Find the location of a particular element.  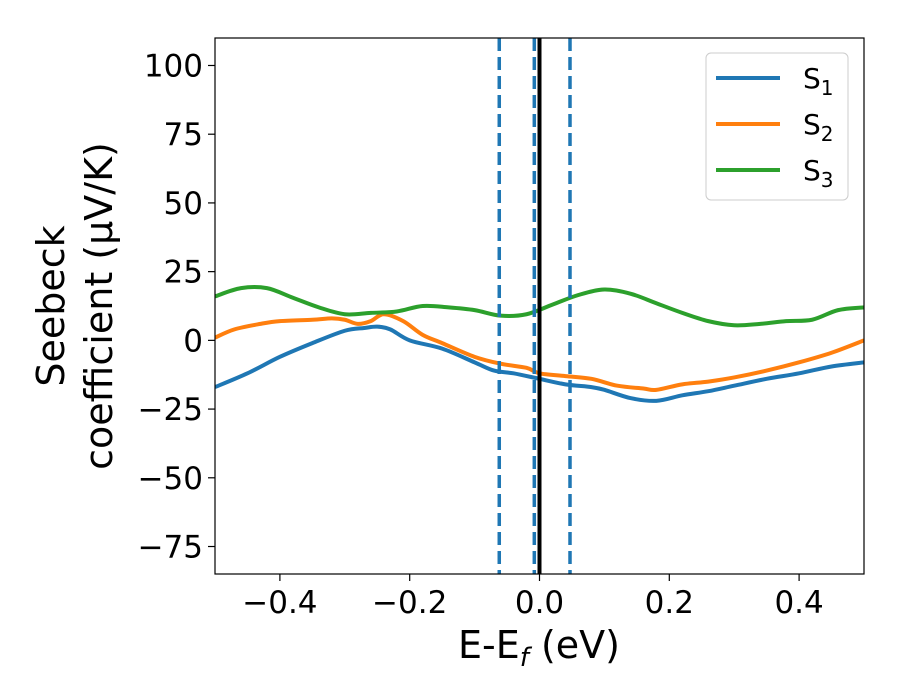

x-tick-label: −0.4 is located at coordinates (279, 603).